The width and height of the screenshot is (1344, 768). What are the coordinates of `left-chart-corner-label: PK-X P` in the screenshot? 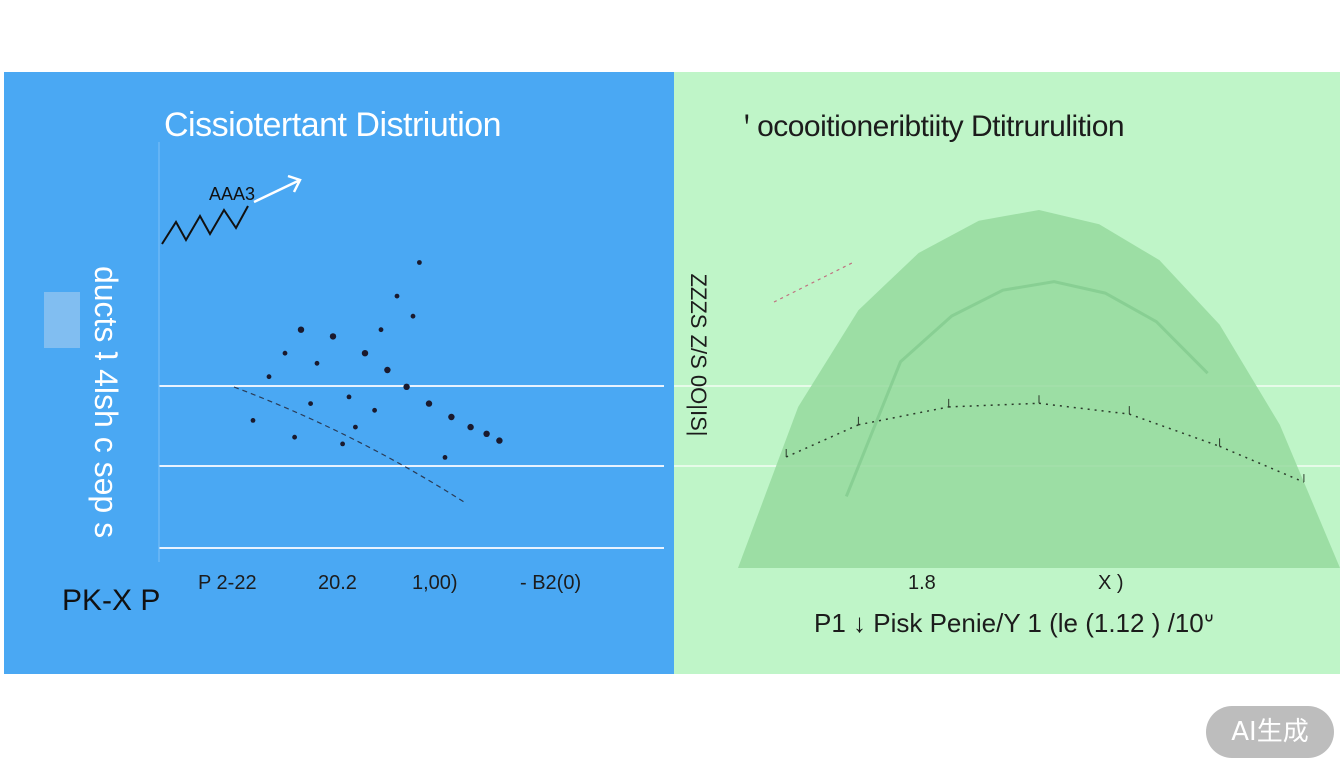 It's located at (111, 600).